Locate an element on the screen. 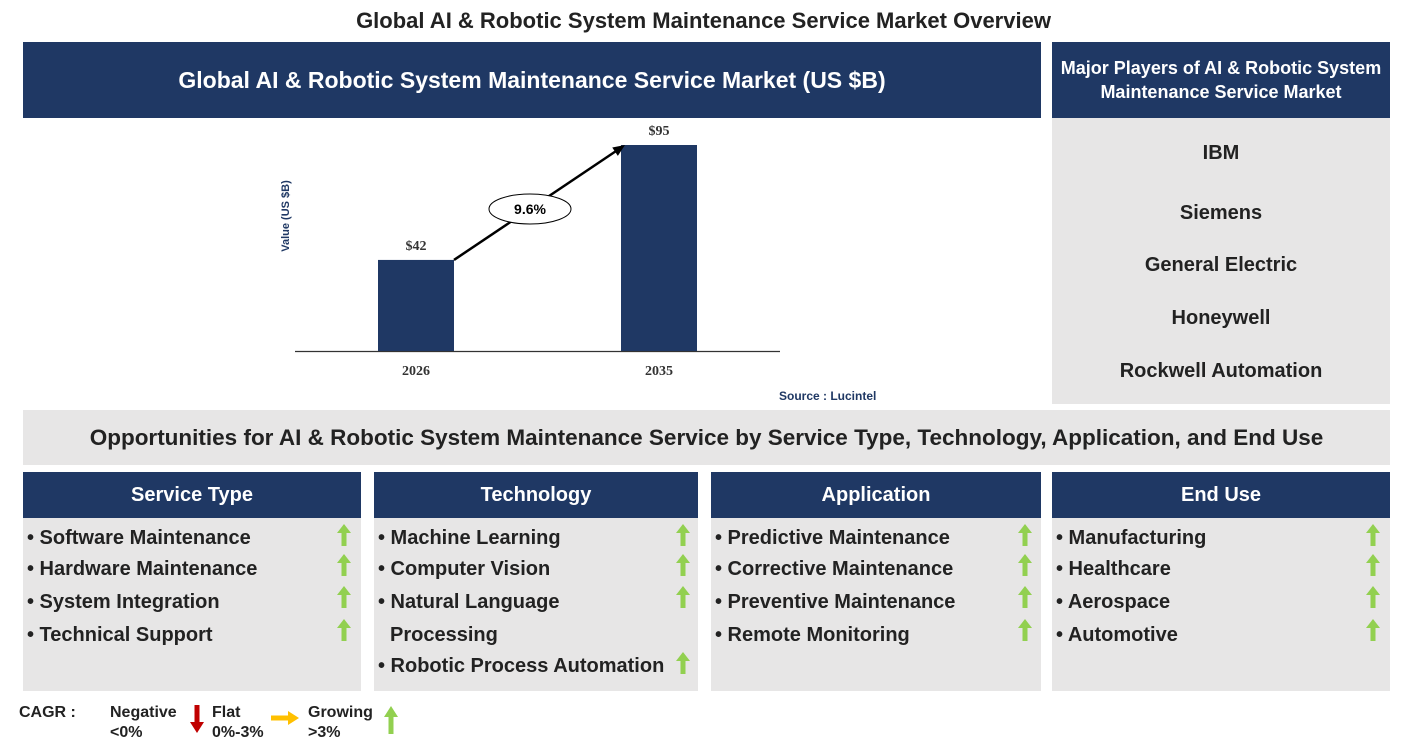  cagr-label: 9.6% is located at coordinates (530, 209).